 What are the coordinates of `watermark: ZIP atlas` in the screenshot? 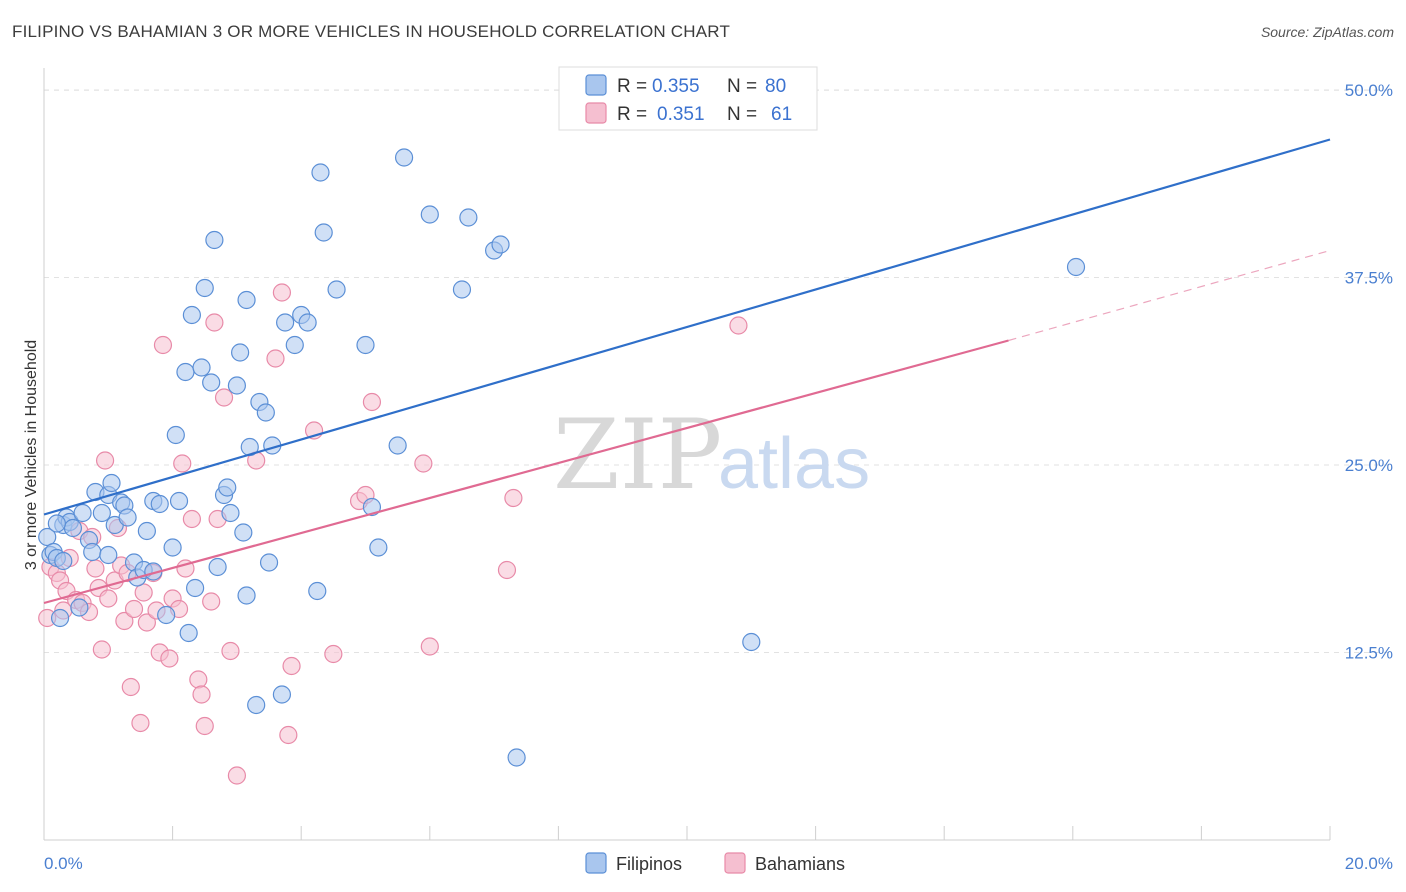 It's located at (711, 455).